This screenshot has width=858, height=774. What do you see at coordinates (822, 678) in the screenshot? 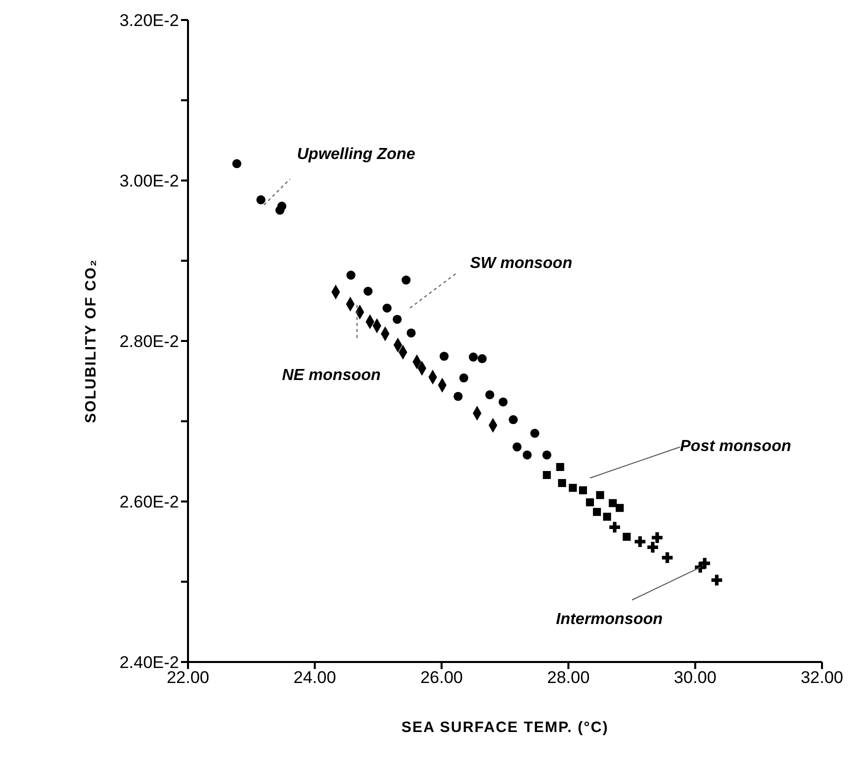
I see `x-tick-label: 32.00` at bounding box center [822, 678].